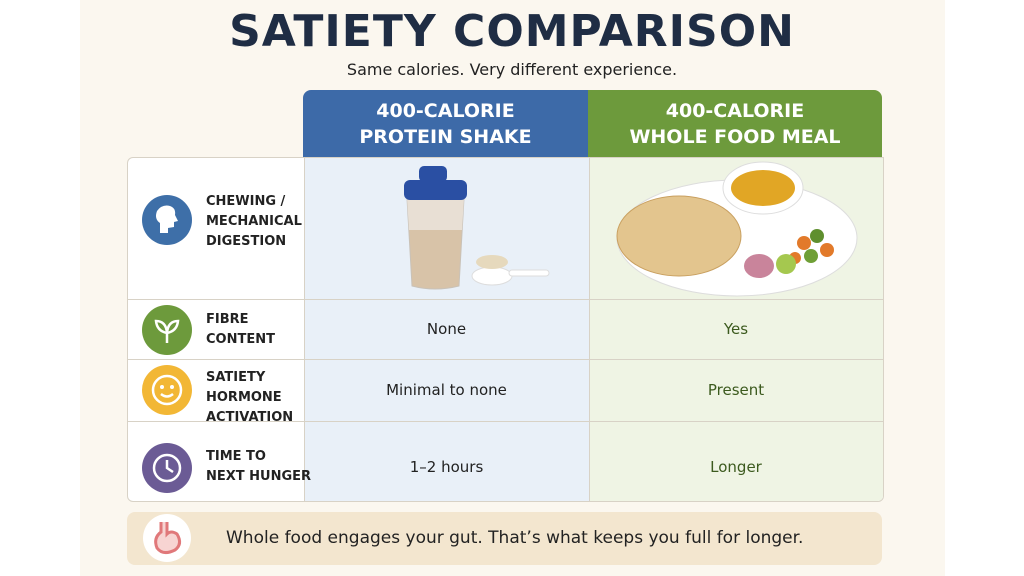 This screenshot has width=1024, height=576. Describe the element at coordinates (250, 417) in the screenshot. I see `label-line: ACTIVATION` at that location.